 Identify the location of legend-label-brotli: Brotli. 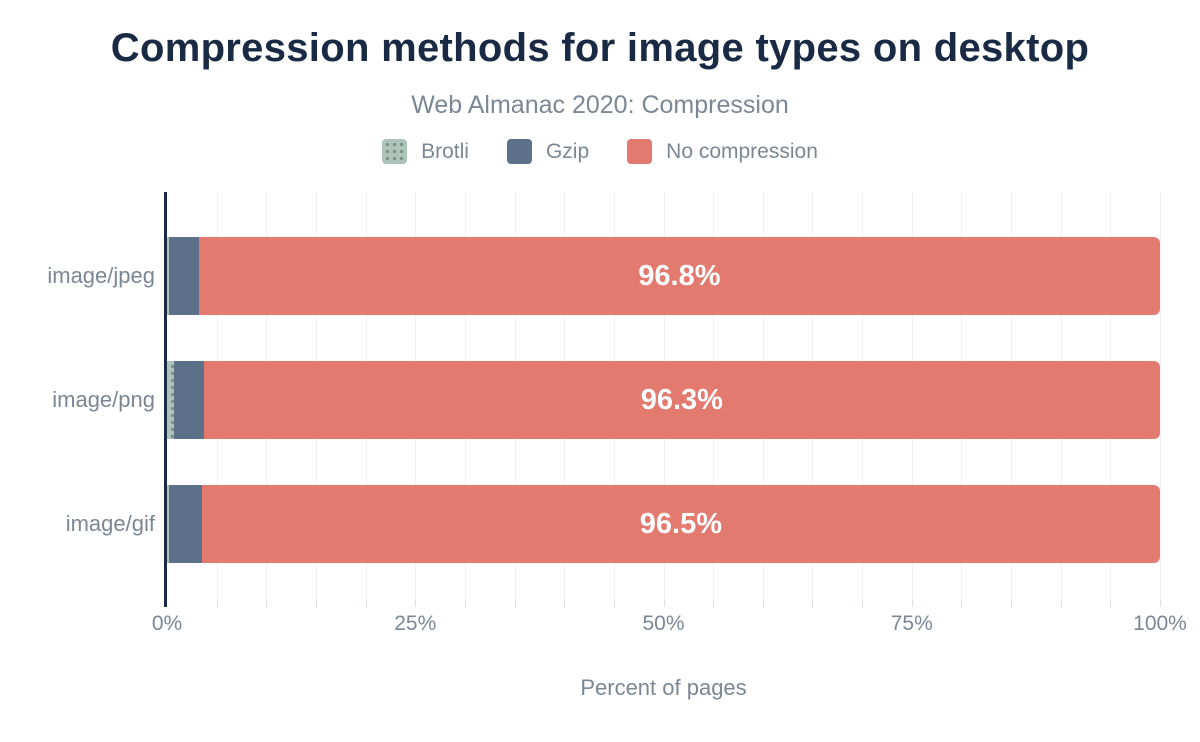
(445, 151).